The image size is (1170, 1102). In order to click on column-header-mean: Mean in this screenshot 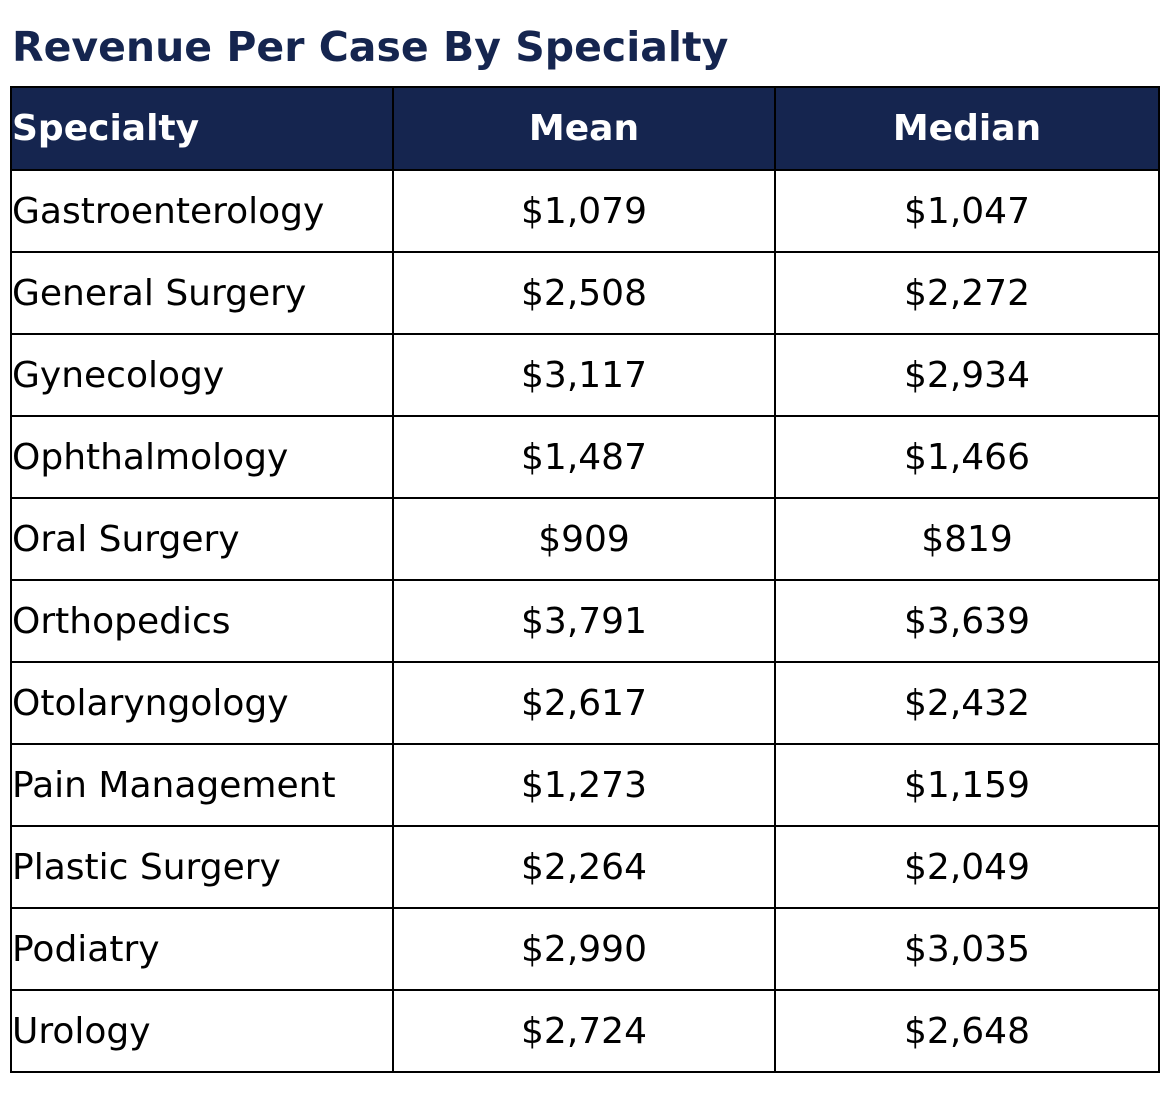, I will do `click(584, 128)`.